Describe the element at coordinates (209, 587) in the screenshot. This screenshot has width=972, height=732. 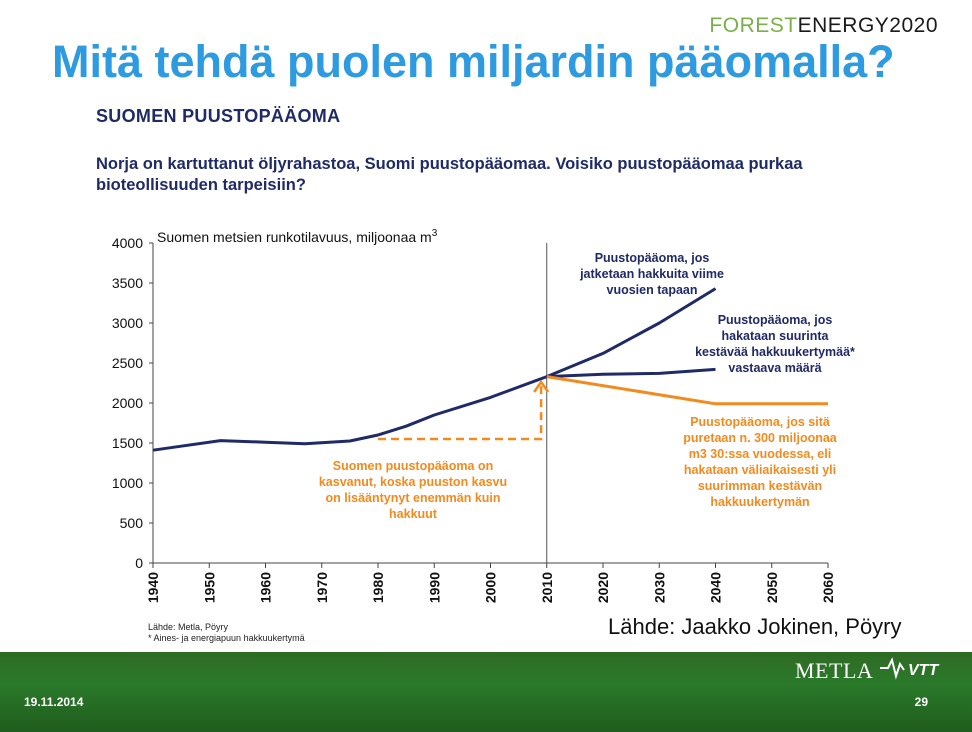
I see `x-tick-label: 1950` at that location.